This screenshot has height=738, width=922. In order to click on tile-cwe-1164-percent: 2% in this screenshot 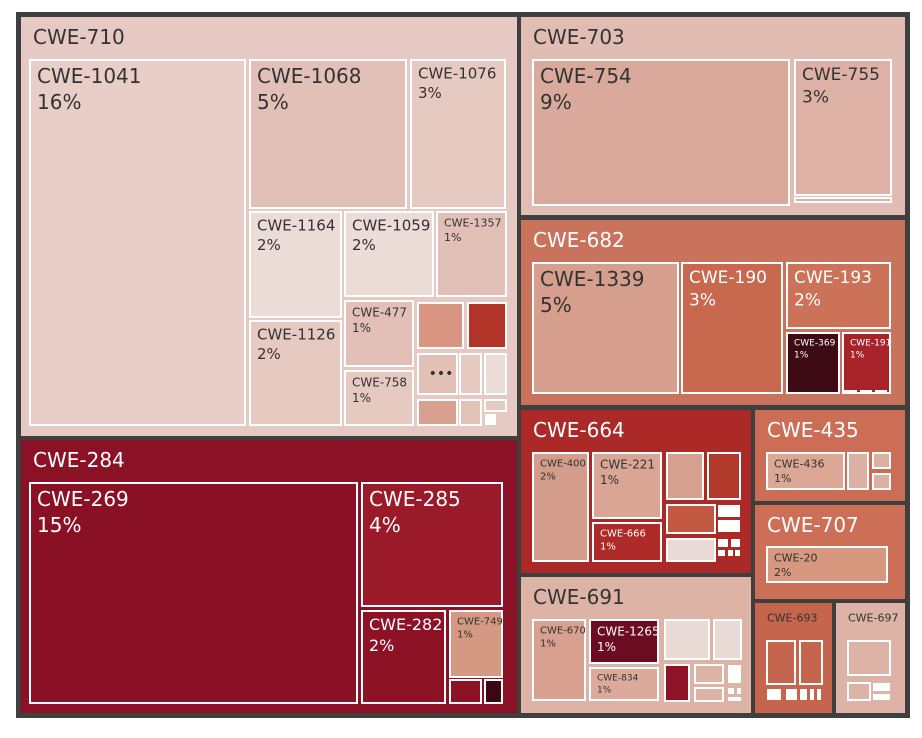, I will do `click(269, 245)`.